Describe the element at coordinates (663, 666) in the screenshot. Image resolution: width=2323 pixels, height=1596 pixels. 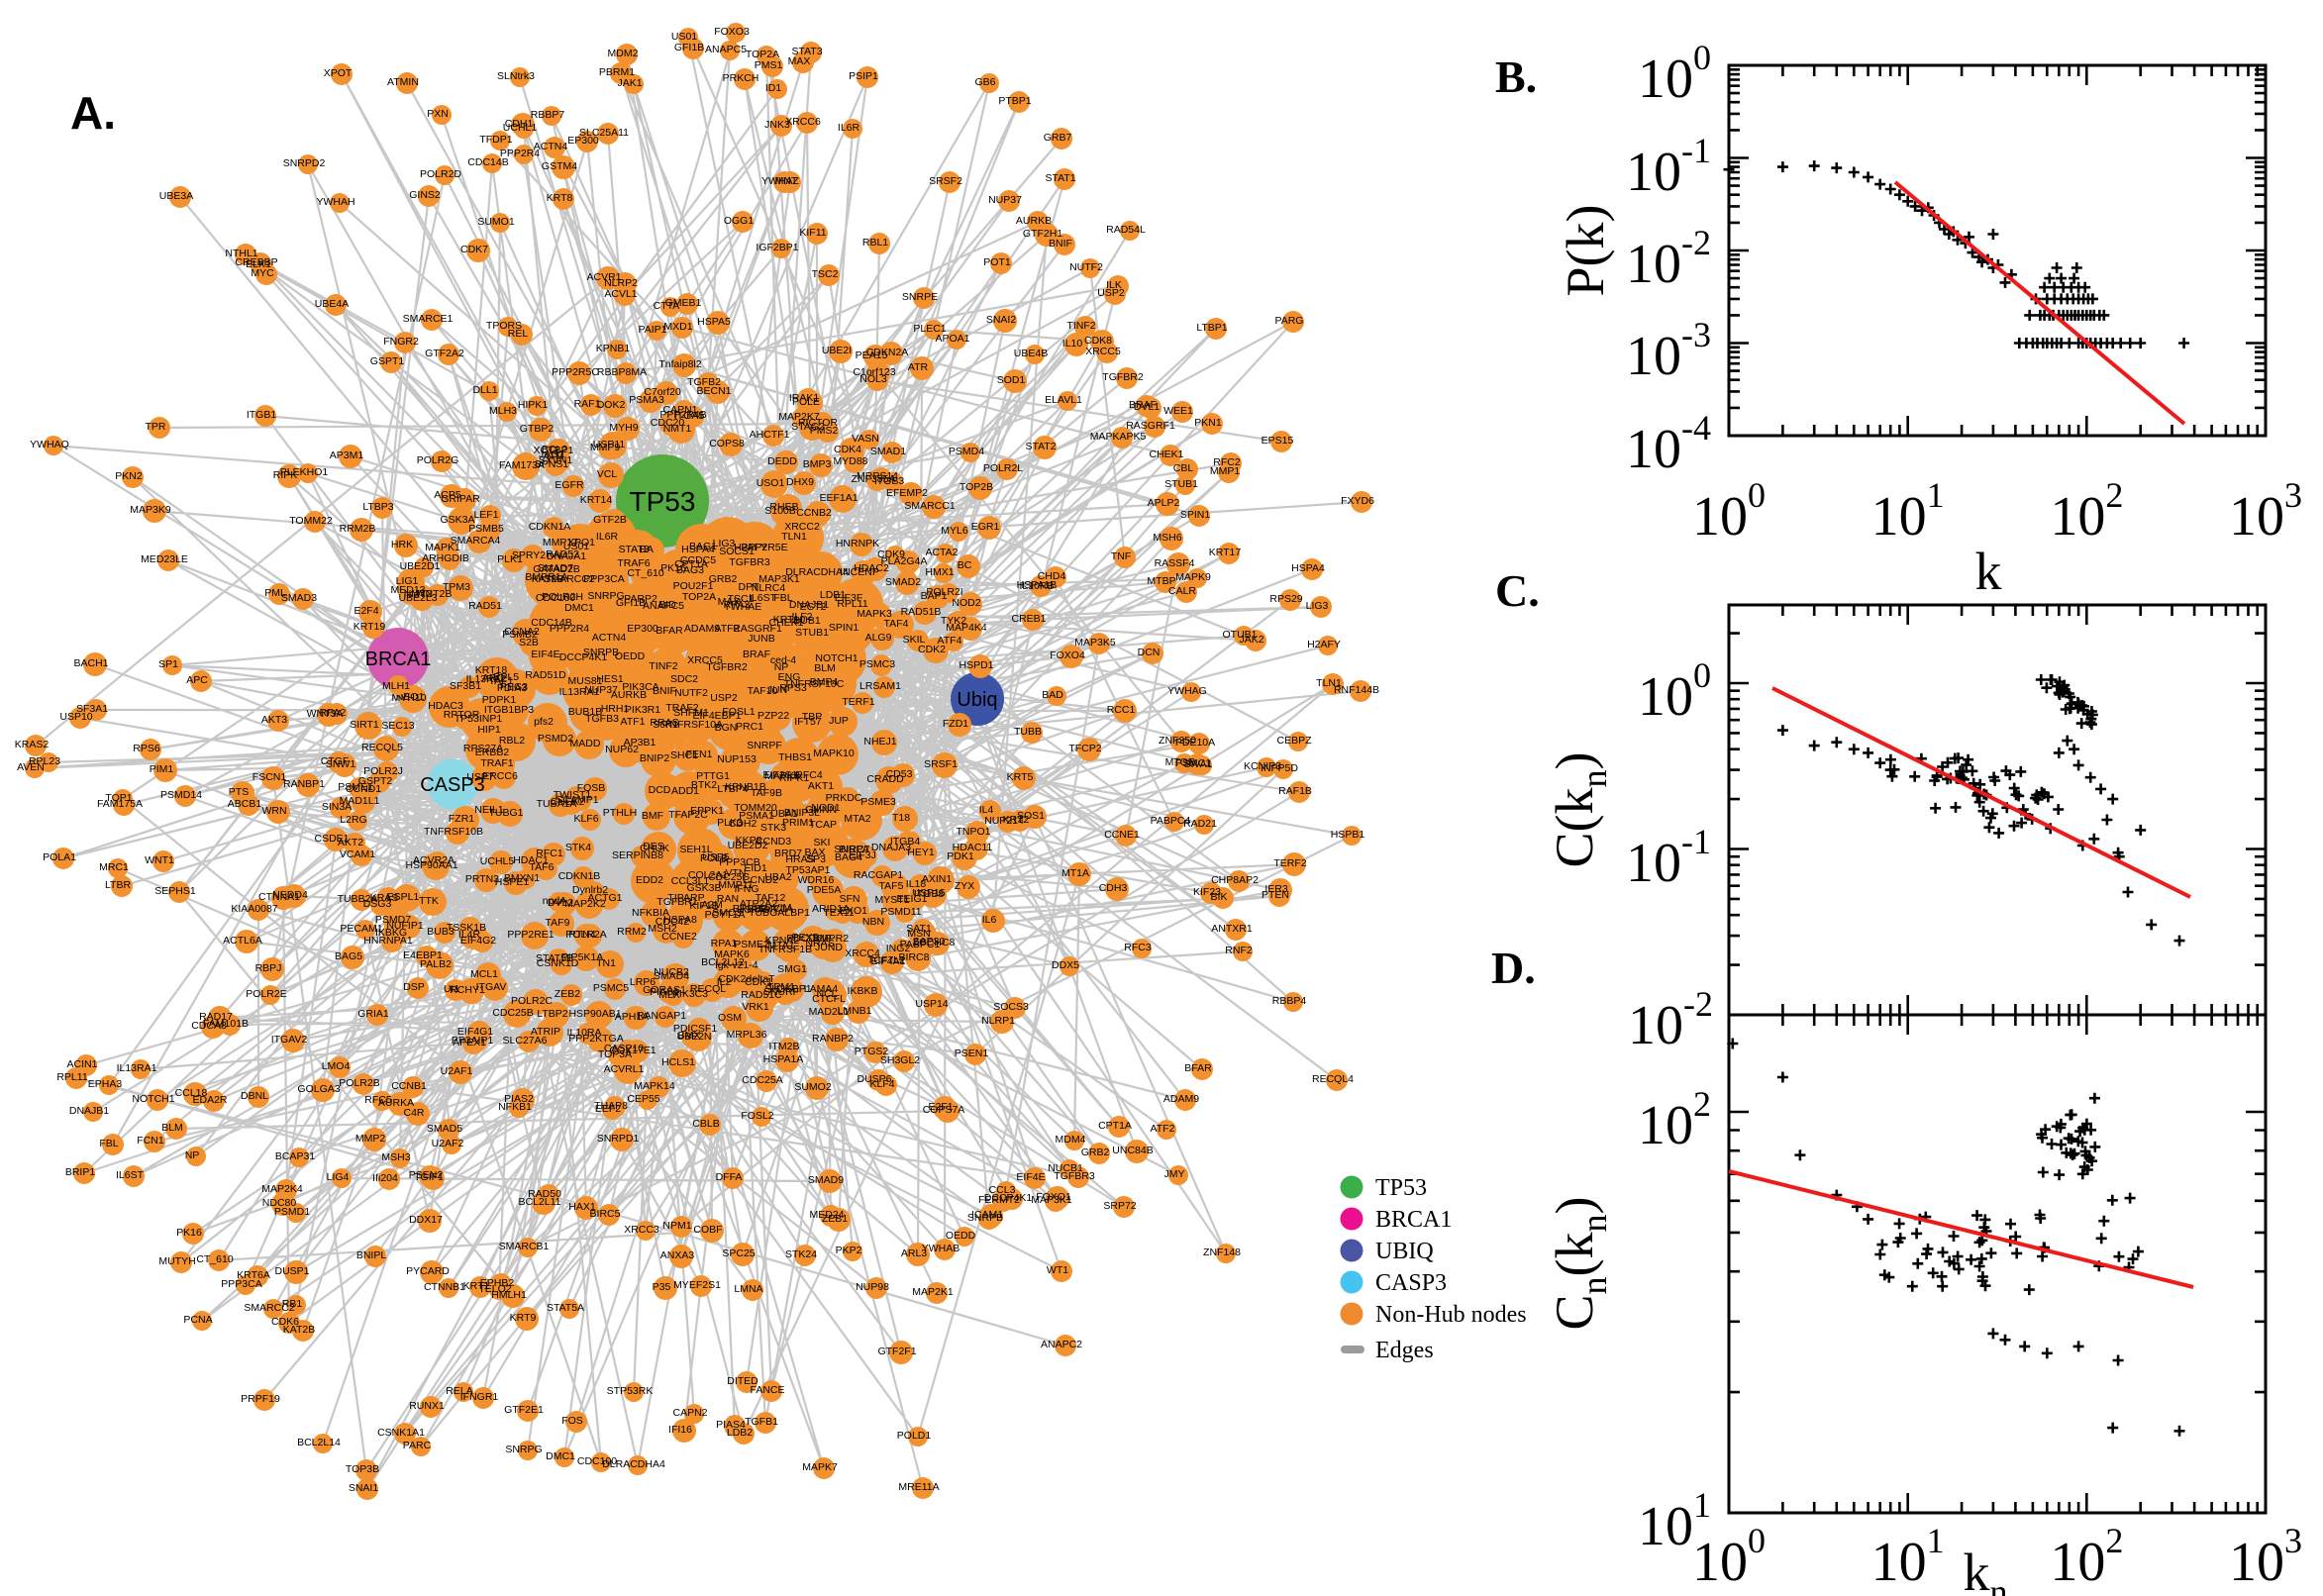
I see `svg-text: TINF2` at that location.